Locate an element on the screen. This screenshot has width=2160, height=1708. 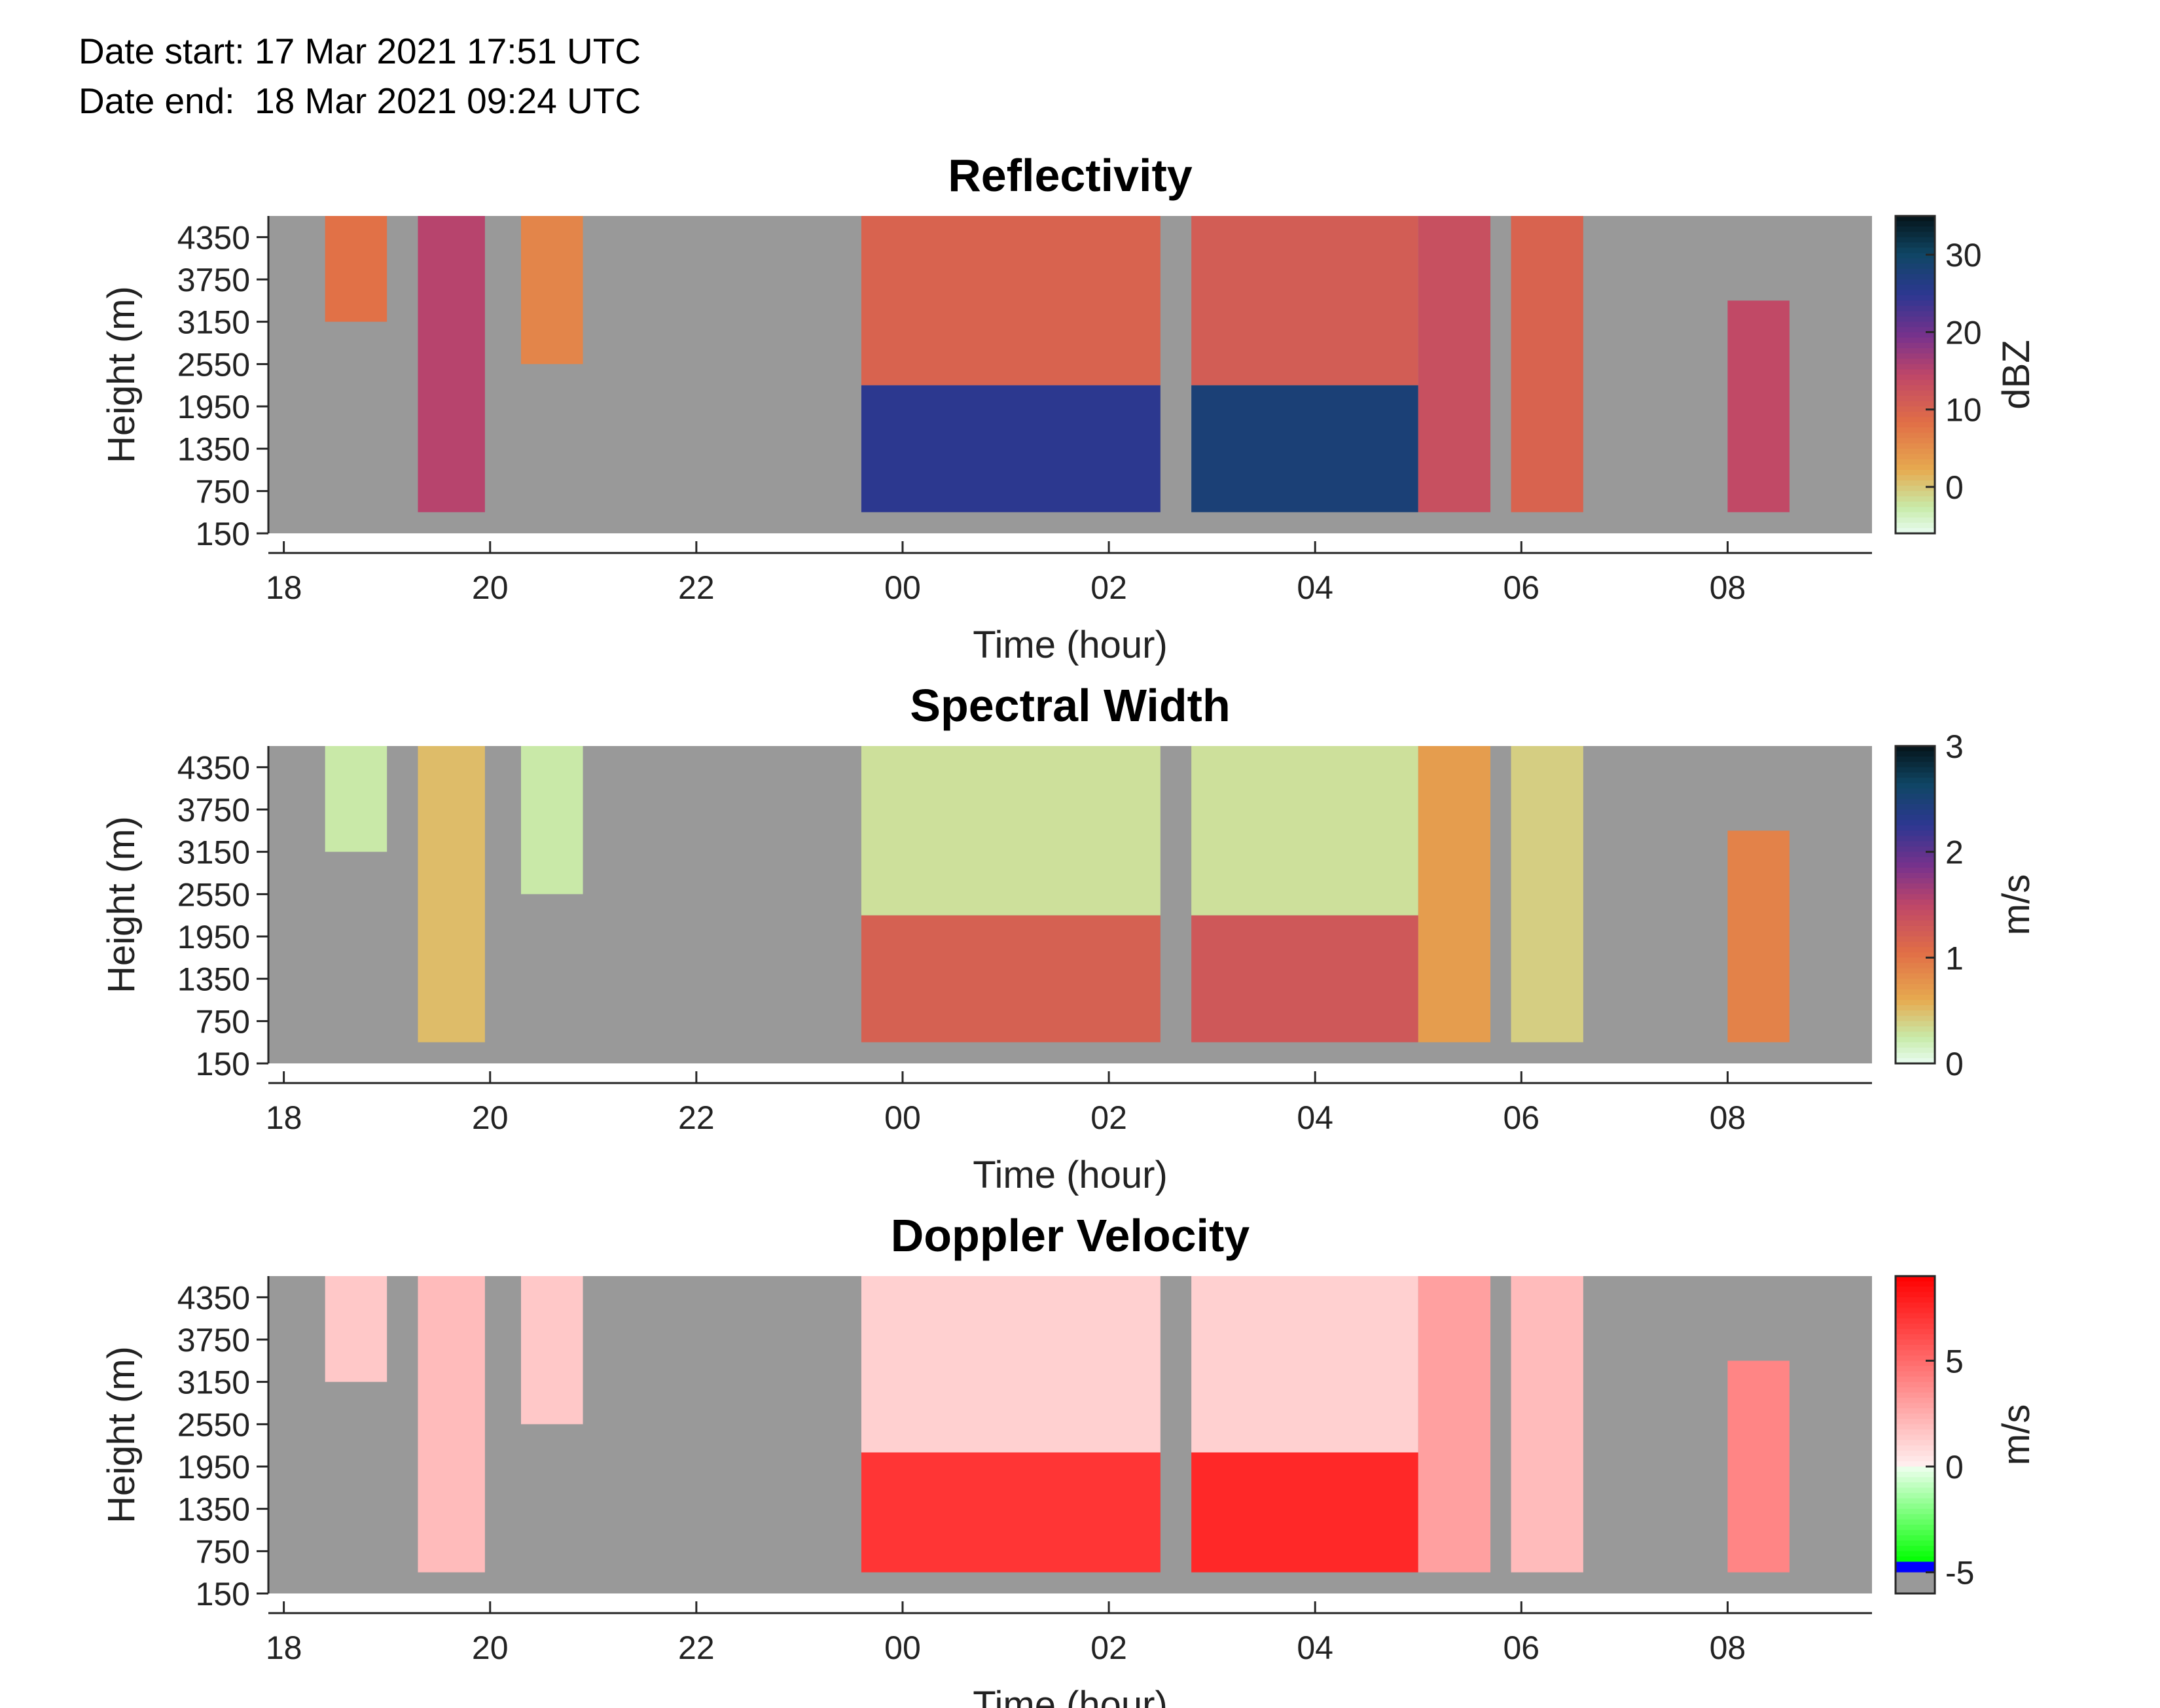
colorbar-label: m/s is located at coordinates (2016, 1435).